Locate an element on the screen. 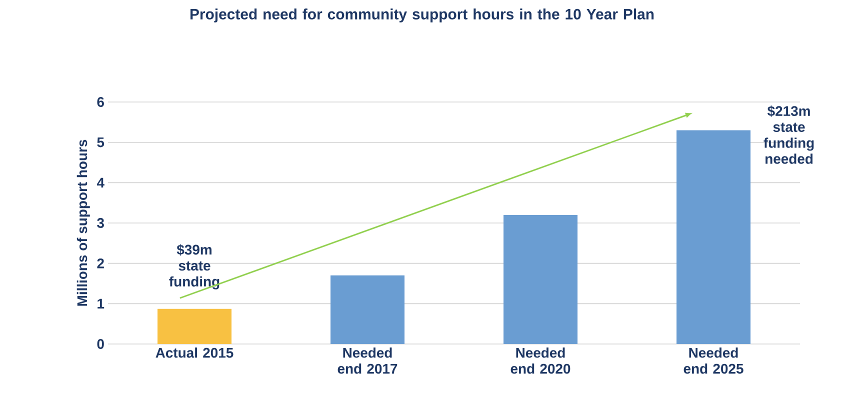 This screenshot has height=417, width=844. y-tick-label: 5 is located at coordinates (100, 142).